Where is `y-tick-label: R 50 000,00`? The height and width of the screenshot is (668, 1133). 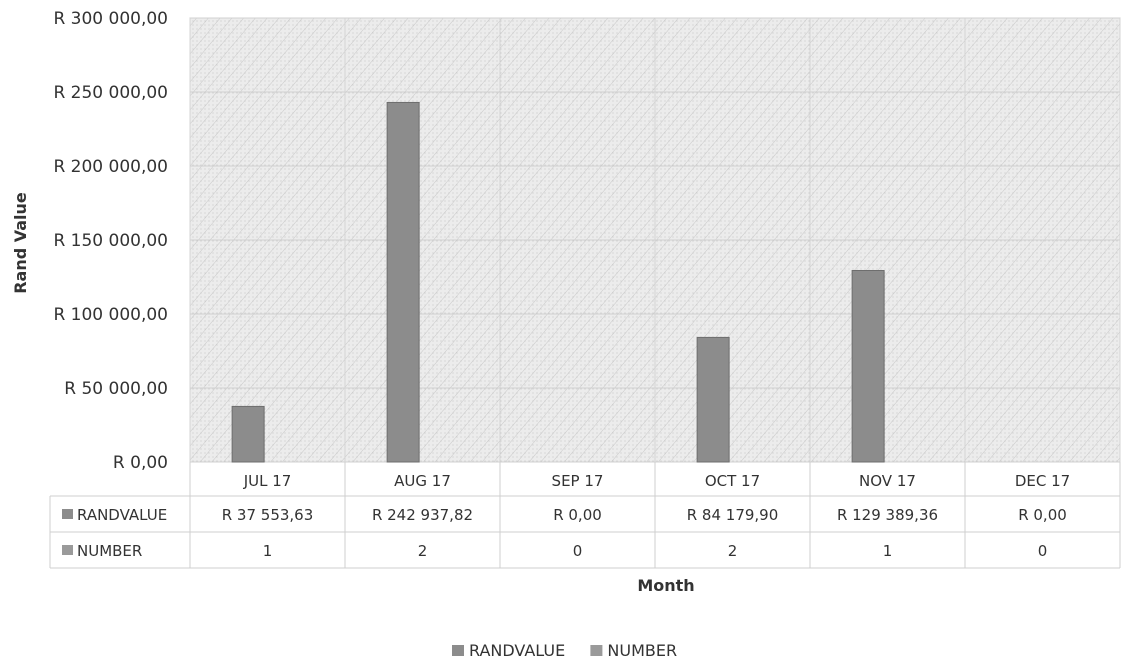 y-tick-label: R 50 000,00 is located at coordinates (116, 389).